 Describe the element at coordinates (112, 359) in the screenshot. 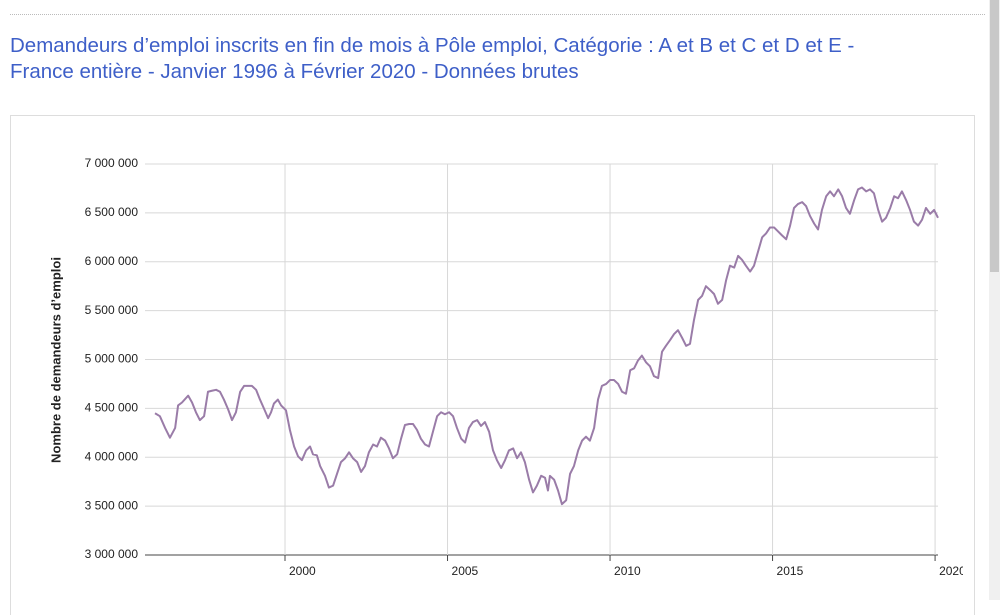

I see `y-tick-label: 5 000 000` at that location.